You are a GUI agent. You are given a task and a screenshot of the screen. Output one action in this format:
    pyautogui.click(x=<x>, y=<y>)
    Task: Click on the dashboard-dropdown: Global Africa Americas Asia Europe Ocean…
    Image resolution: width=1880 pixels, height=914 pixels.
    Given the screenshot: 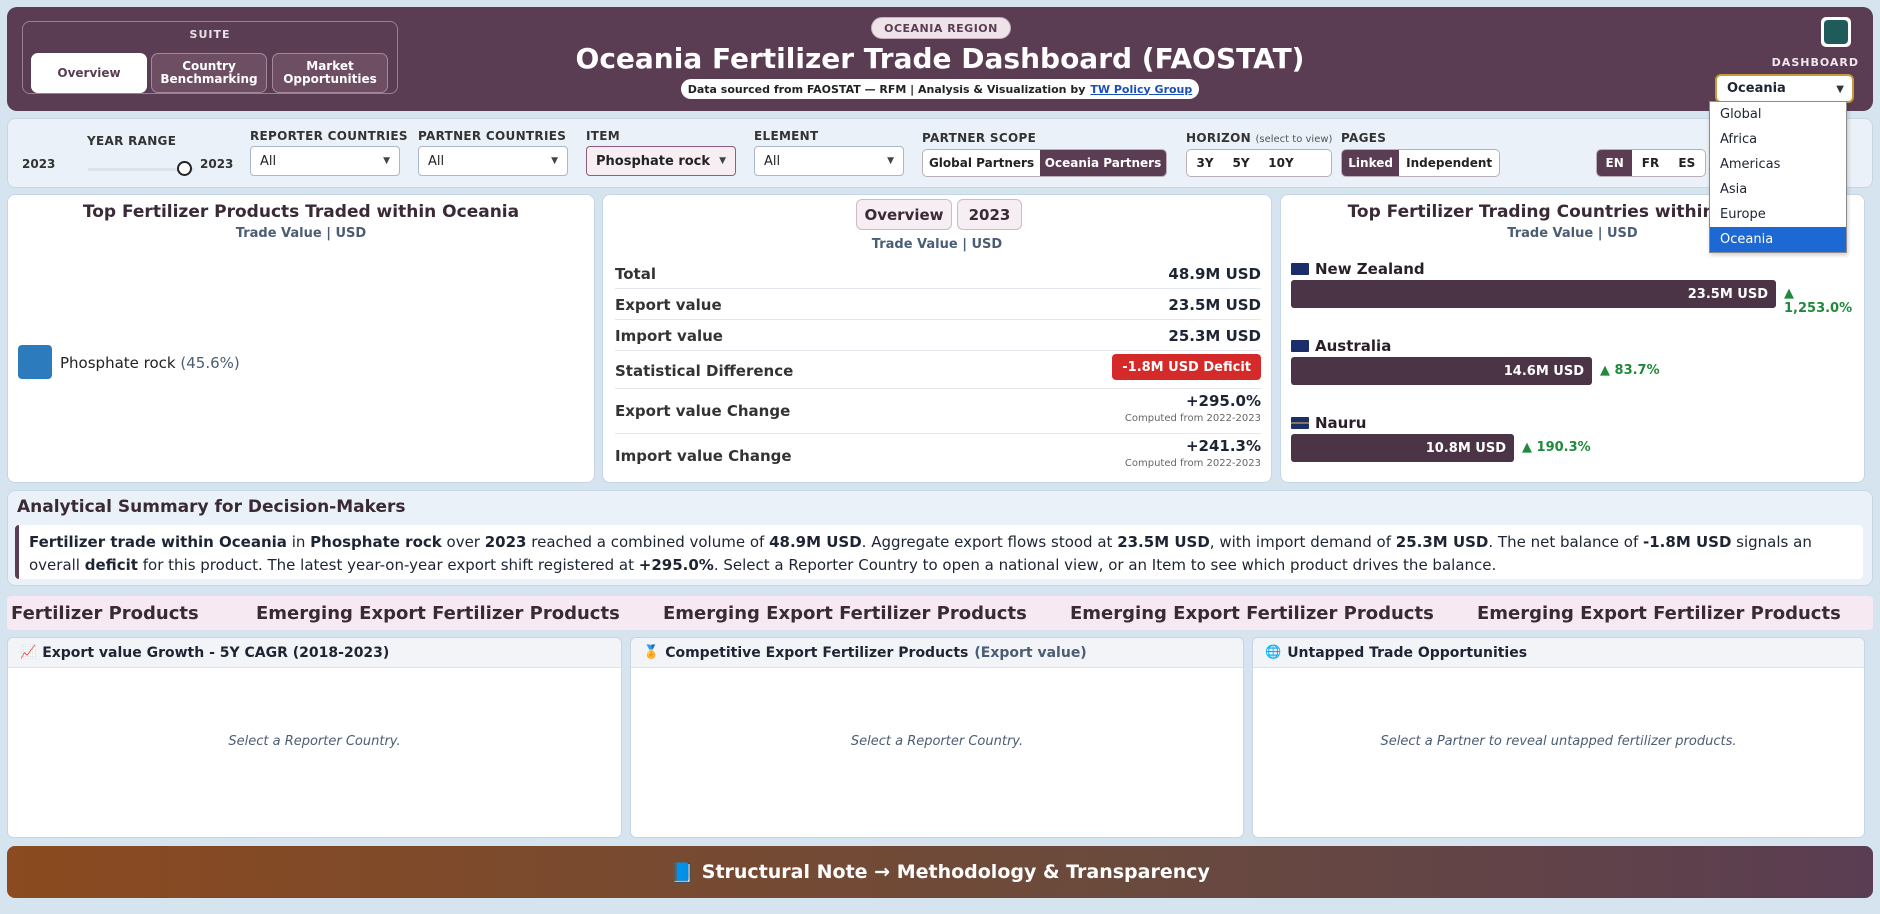 What is the action you would take?
    pyautogui.click(x=1778, y=177)
    